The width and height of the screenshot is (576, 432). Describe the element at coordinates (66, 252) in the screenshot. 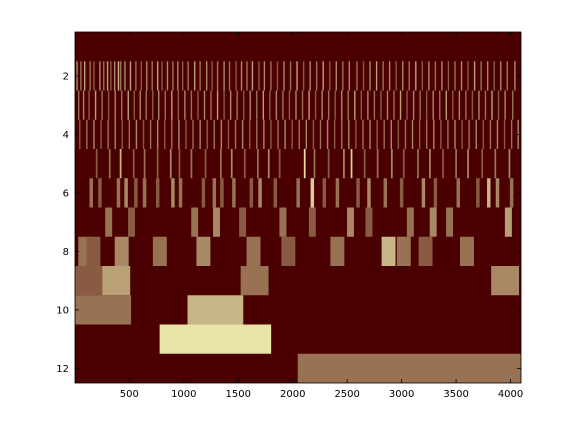

I see `y-tick-label: 8` at that location.